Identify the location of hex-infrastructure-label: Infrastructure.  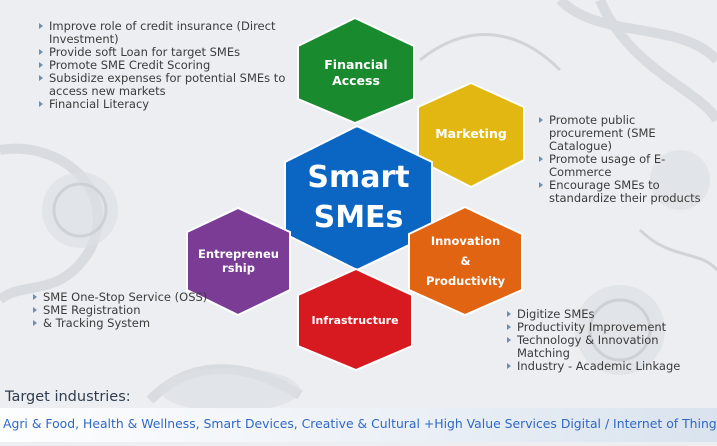
(355, 320).